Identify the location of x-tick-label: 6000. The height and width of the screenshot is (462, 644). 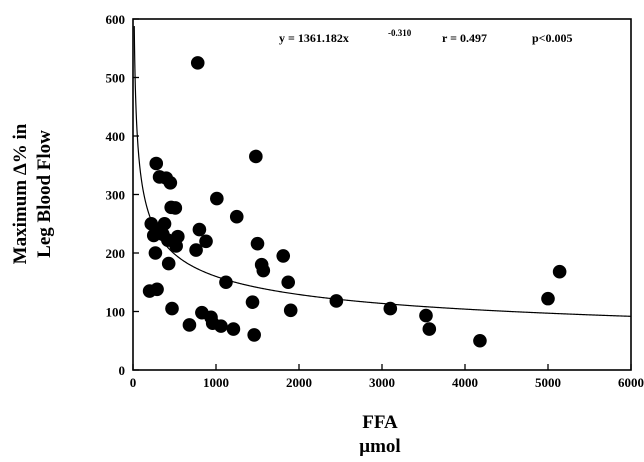
(631, 382).